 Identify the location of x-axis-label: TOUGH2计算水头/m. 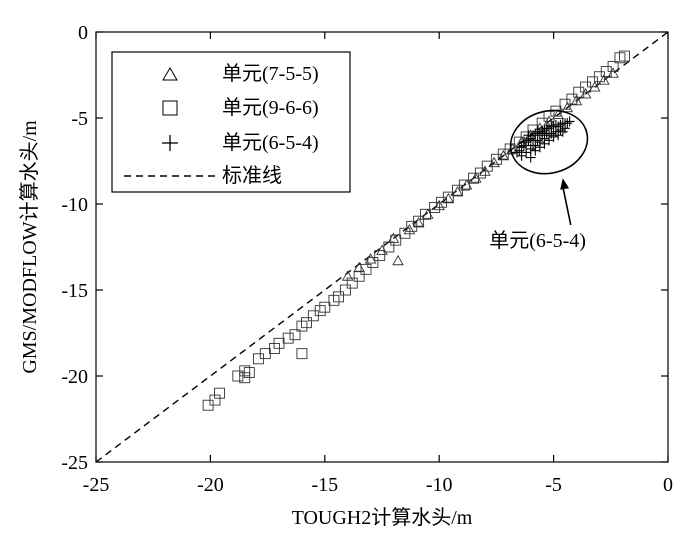
(382, 517).